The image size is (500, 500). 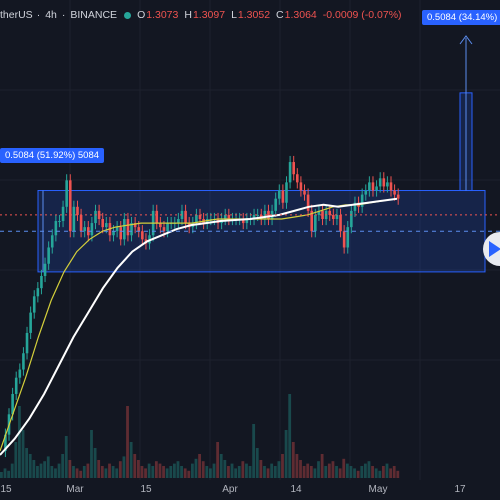 I want to click on interval-label: 4h, so click(x=51, y=15).